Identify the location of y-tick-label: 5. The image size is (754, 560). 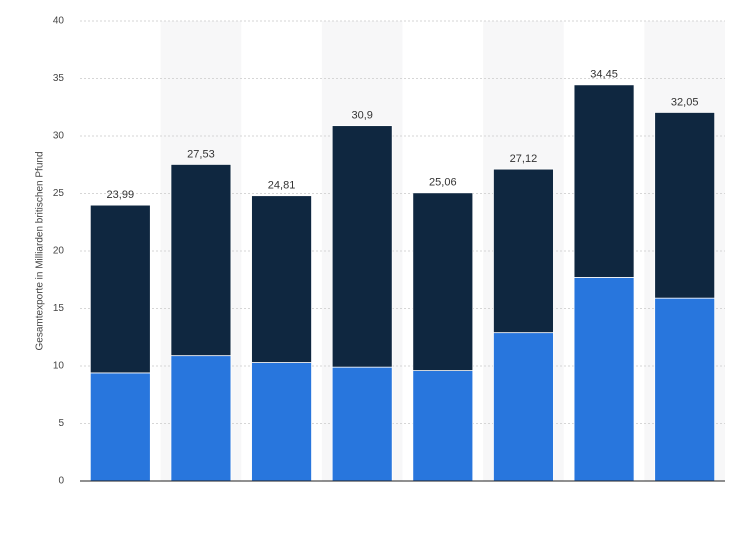
(61, 423).